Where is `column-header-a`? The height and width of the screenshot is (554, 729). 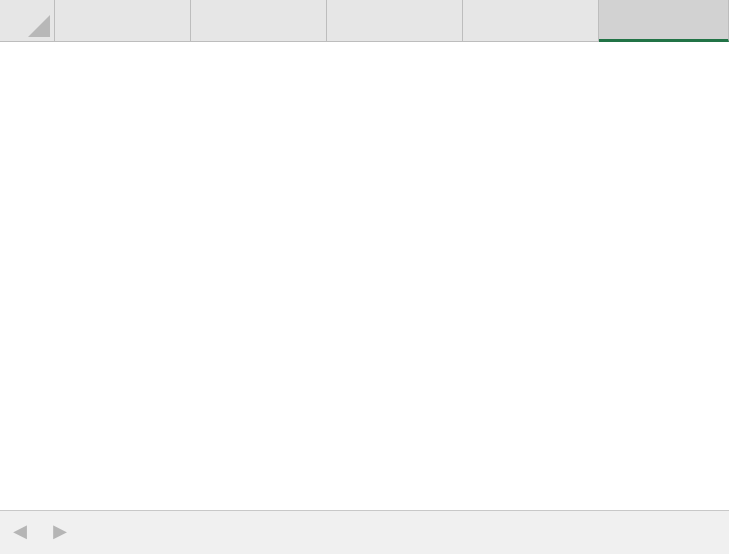 column-header-a is located at coordinates (123, 21).